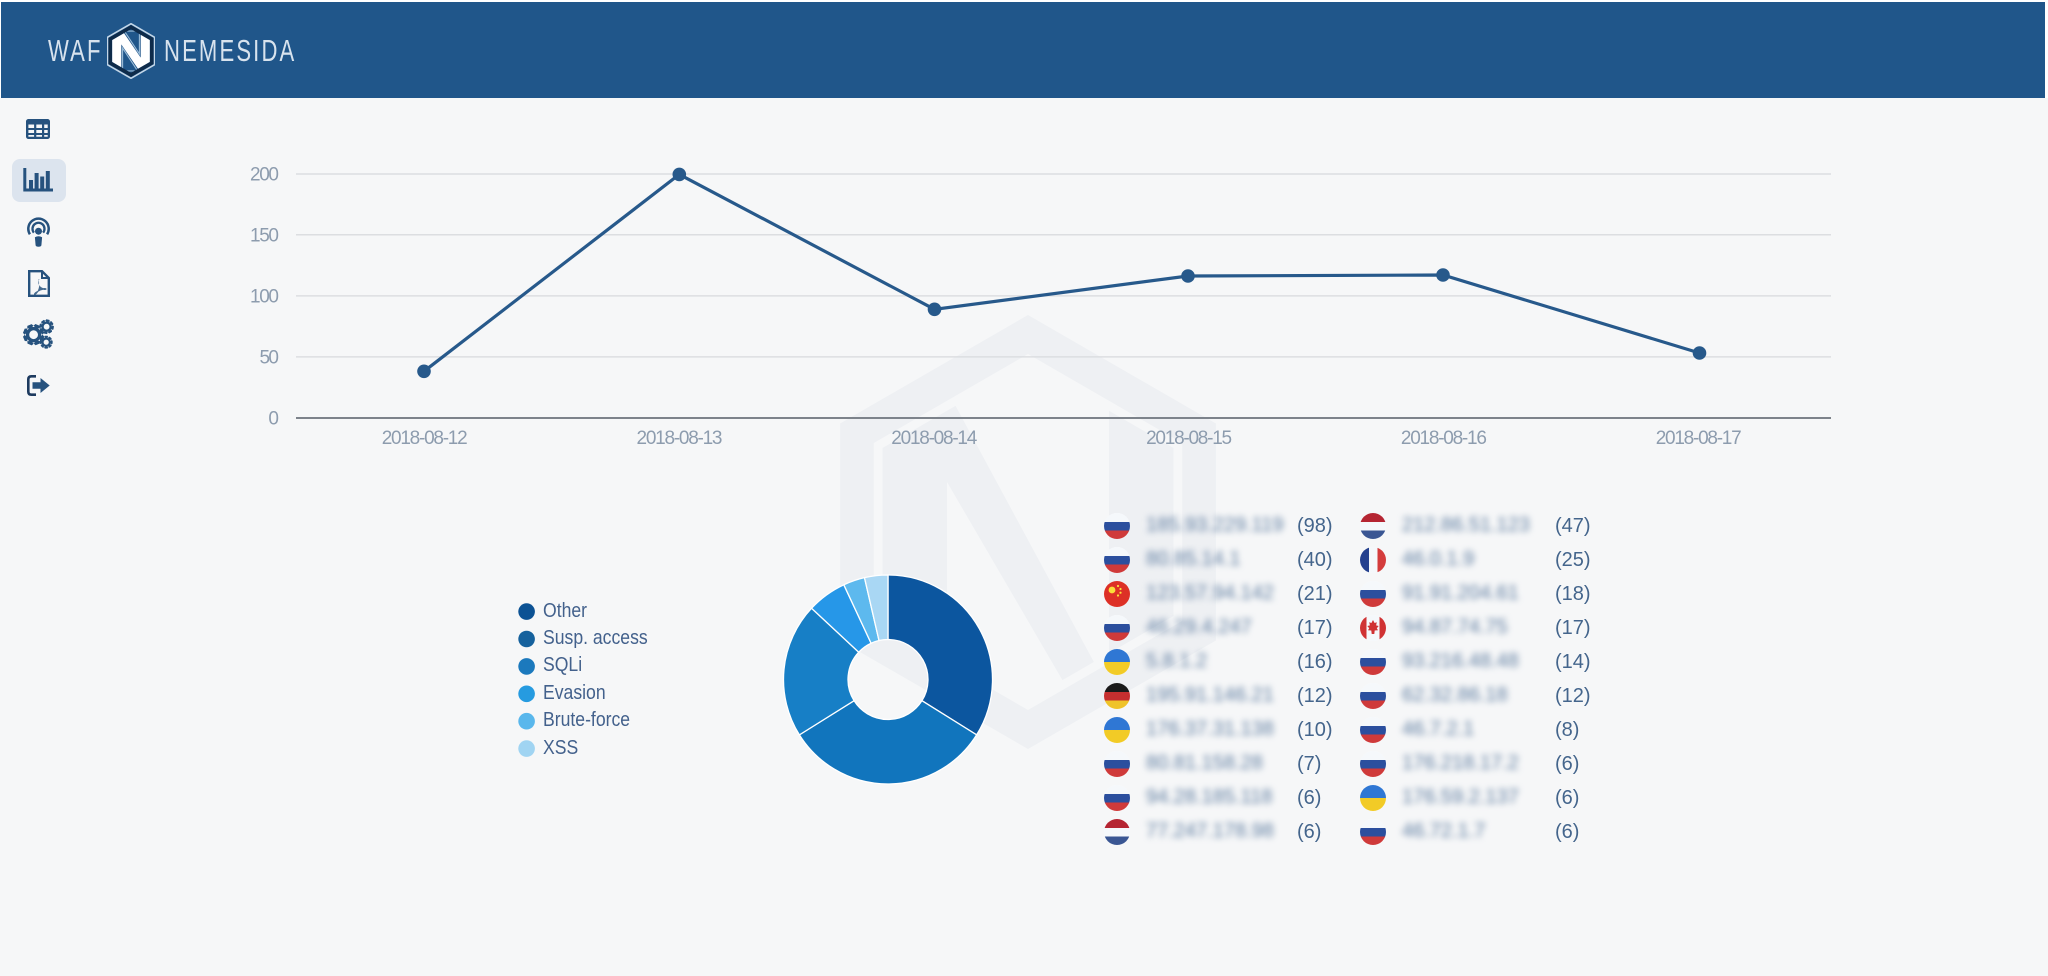 This screenshot has width=2048, height=976. Describe the element at coordinates (273, 419) in the screenshot. I see `svg-text: 0` at that location.